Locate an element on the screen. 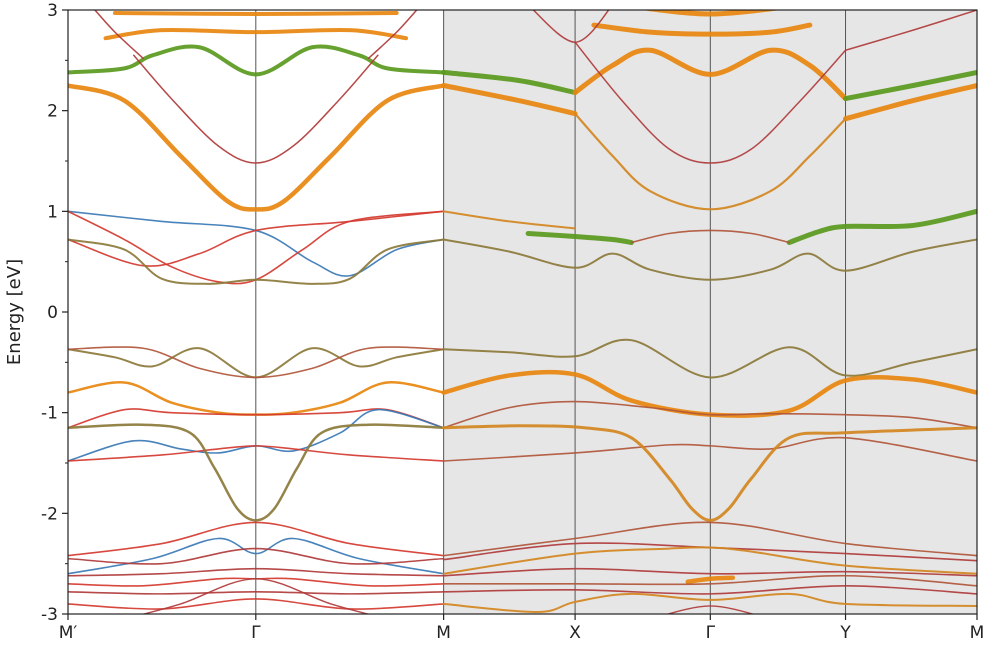 The width and height of the screenshot is (988, 658). x-tick-label: Y is located at coordinates (845, 633).